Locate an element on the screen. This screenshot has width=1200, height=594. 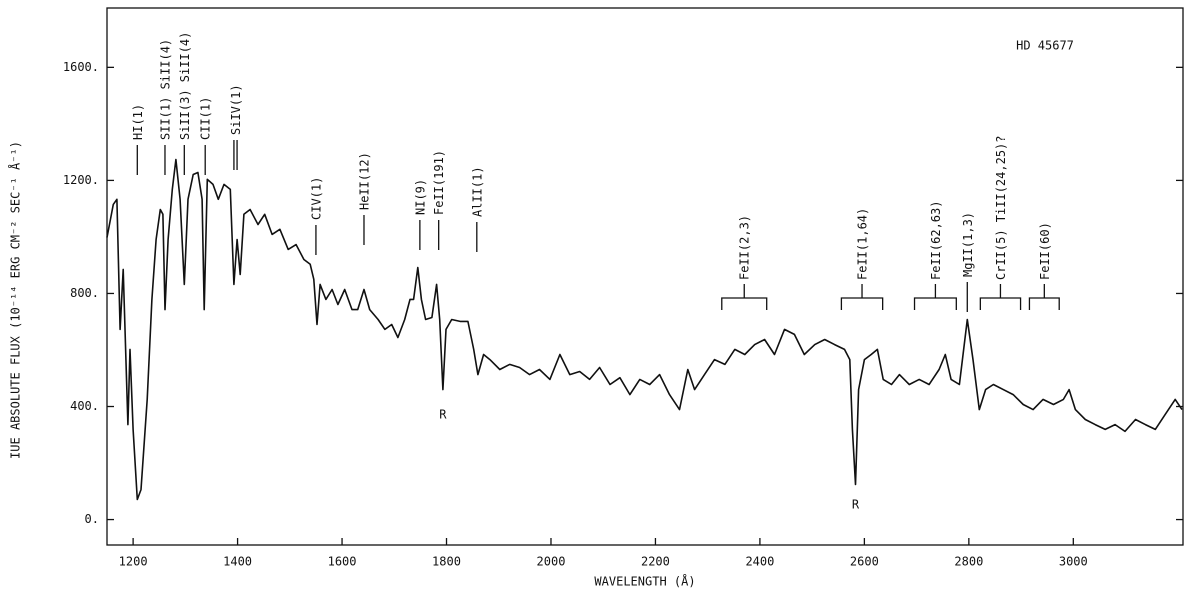
x-tick-label: 1600 is located at coordinates (342, 562).